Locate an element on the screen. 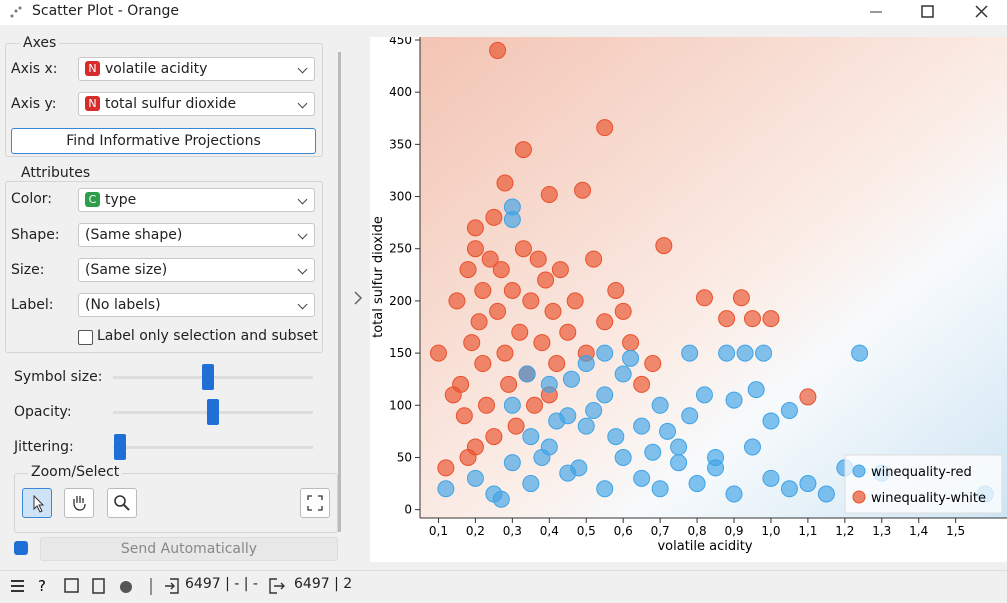  app-icon is located at coordinates (16, 12).